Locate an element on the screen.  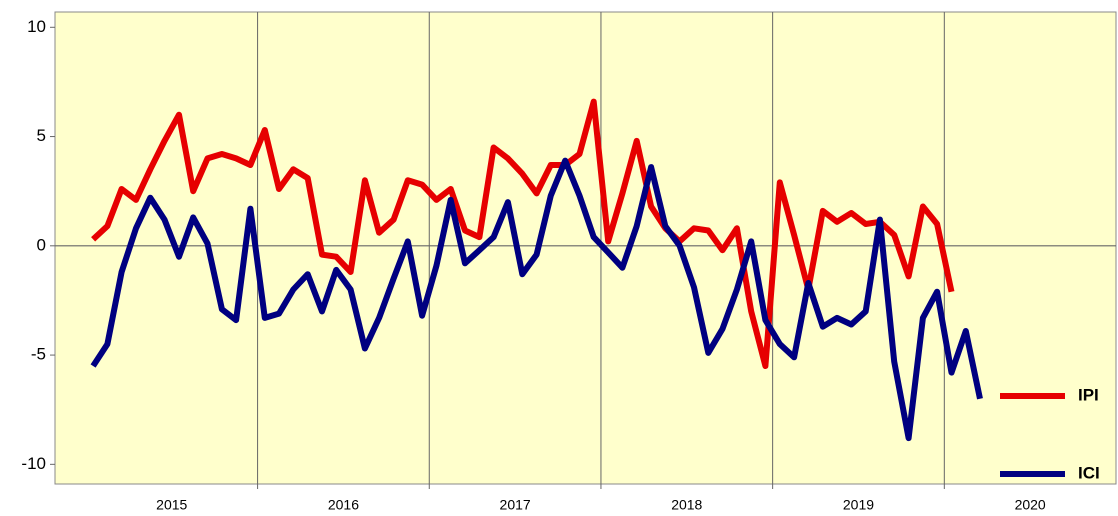
x-tick-label: 2019 is located at coordinates (858, 505).